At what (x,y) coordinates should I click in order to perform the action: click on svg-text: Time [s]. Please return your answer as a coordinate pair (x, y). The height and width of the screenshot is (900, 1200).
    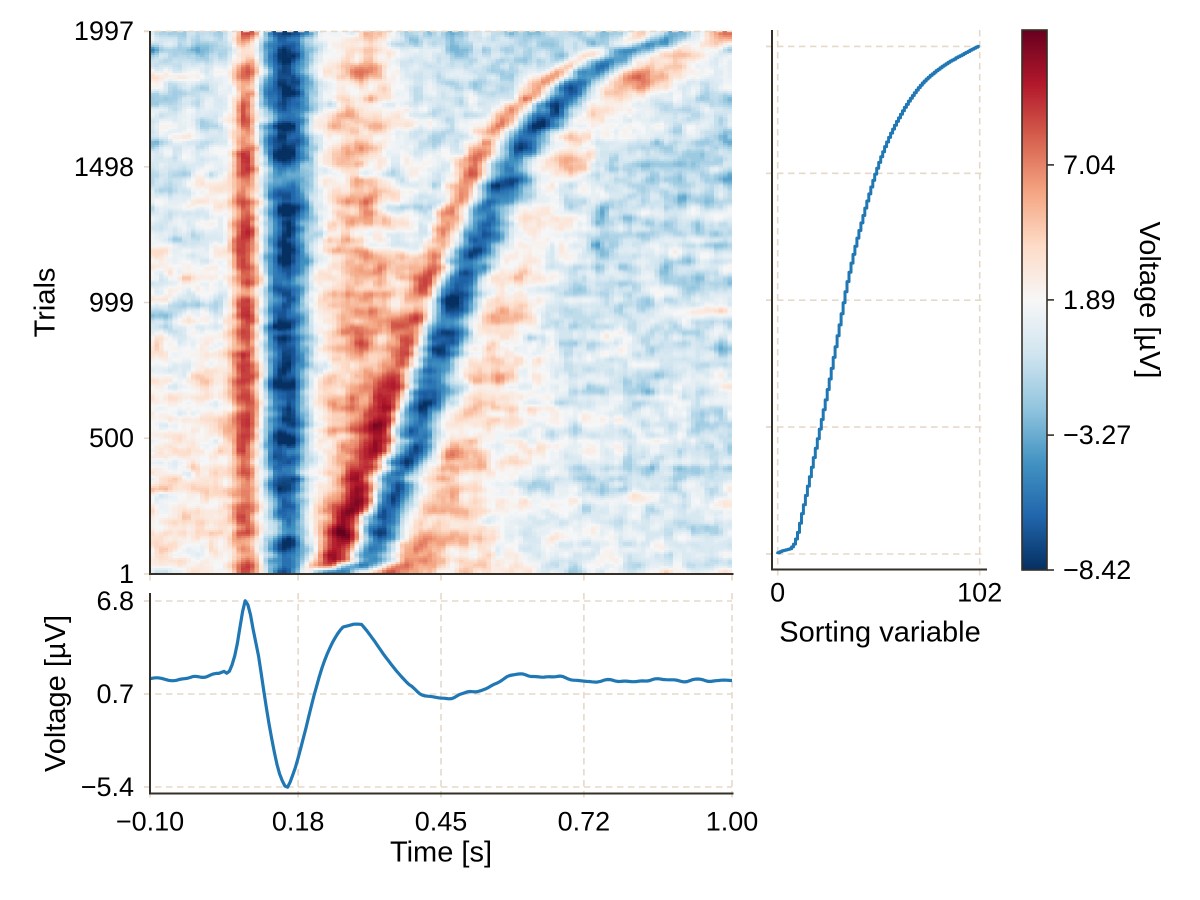
    Looking at the image, I should click on (441, 853).